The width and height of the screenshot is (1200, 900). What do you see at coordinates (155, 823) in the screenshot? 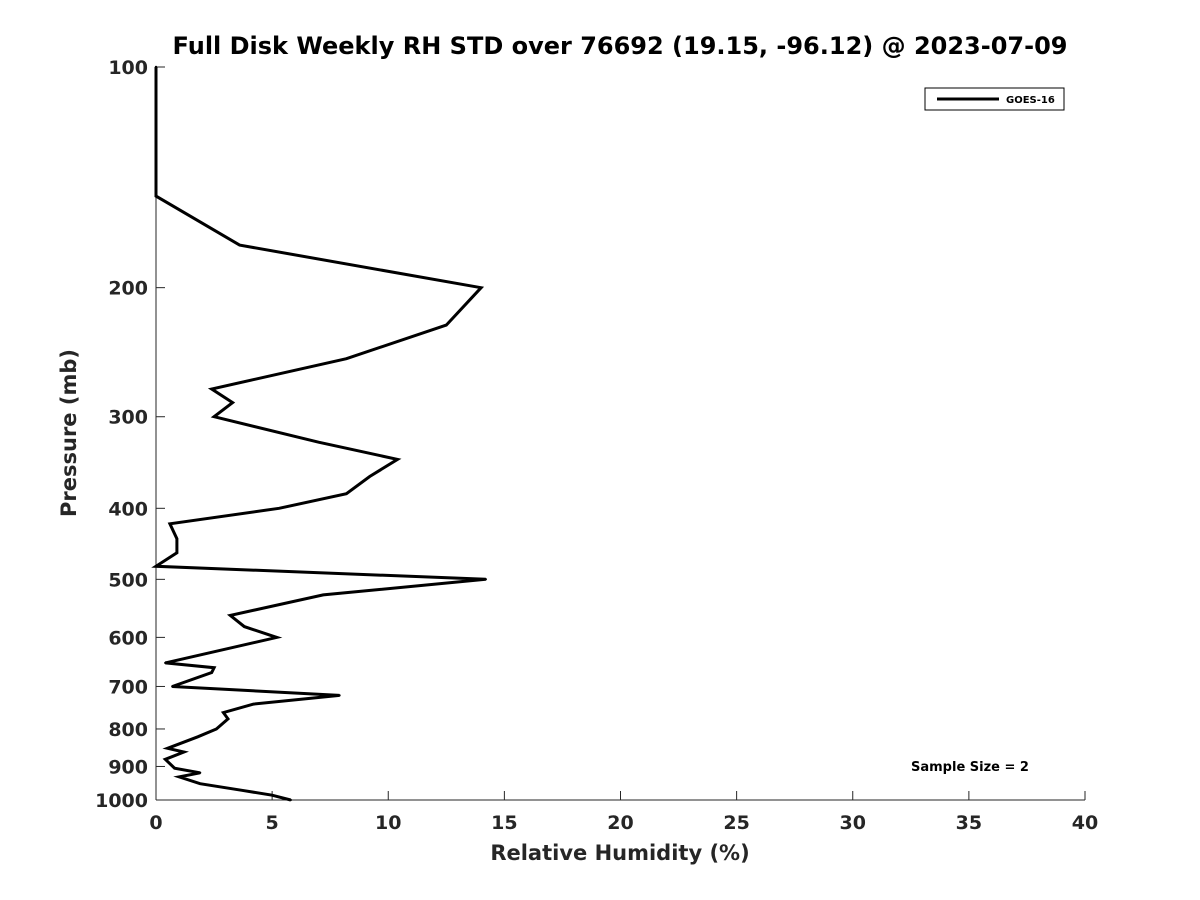
I see `x-tick-label: 0` at bounding box center [155, 823].